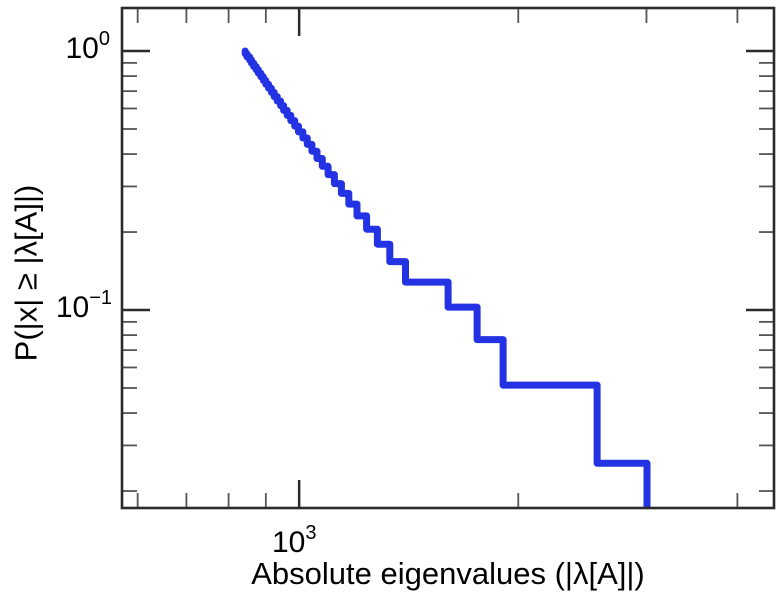 This screenshot has height=600, width=780. What do you see at coordinates (104, 39) in the screenshot?
I see `y-tick-exponent: 0` at bounding box center [104, 39].